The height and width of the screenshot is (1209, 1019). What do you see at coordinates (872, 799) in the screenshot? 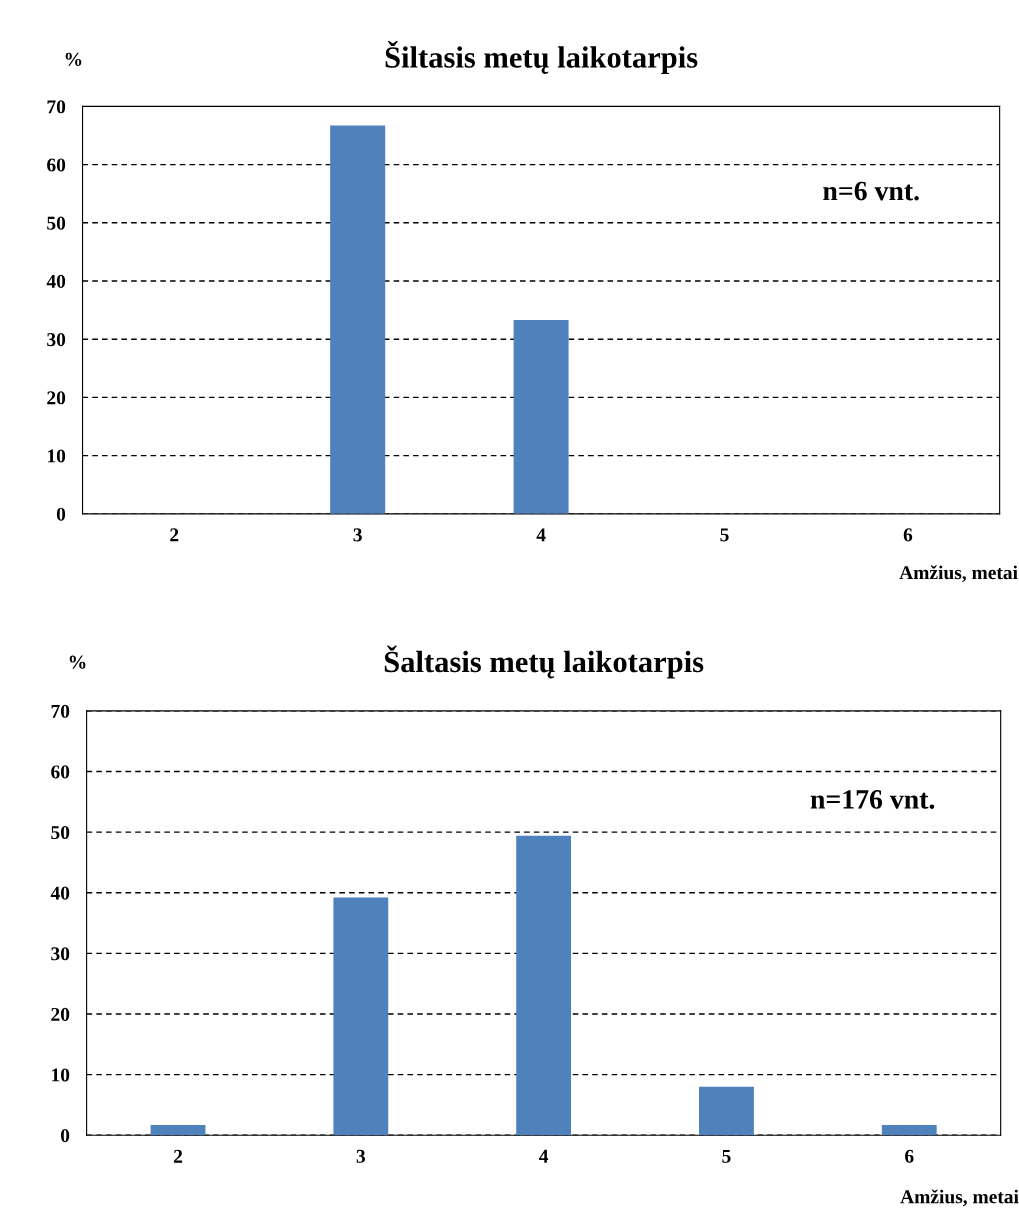
I see `annotation: n=176 vnt.` at bounding box center [872, 799].